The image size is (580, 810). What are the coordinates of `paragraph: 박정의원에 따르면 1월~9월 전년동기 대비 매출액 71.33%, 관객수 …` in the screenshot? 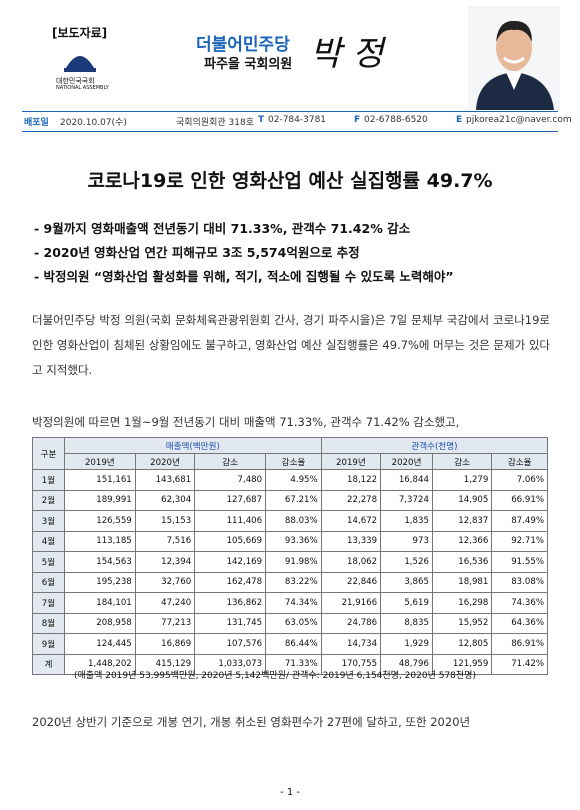 It's located at (246, 422).